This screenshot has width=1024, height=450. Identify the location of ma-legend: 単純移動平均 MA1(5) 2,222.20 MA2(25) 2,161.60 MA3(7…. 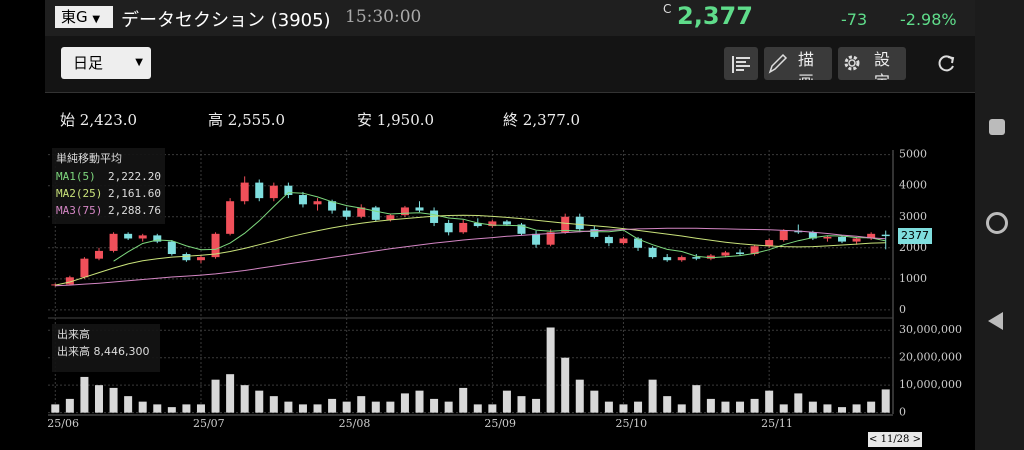
(108, 186).